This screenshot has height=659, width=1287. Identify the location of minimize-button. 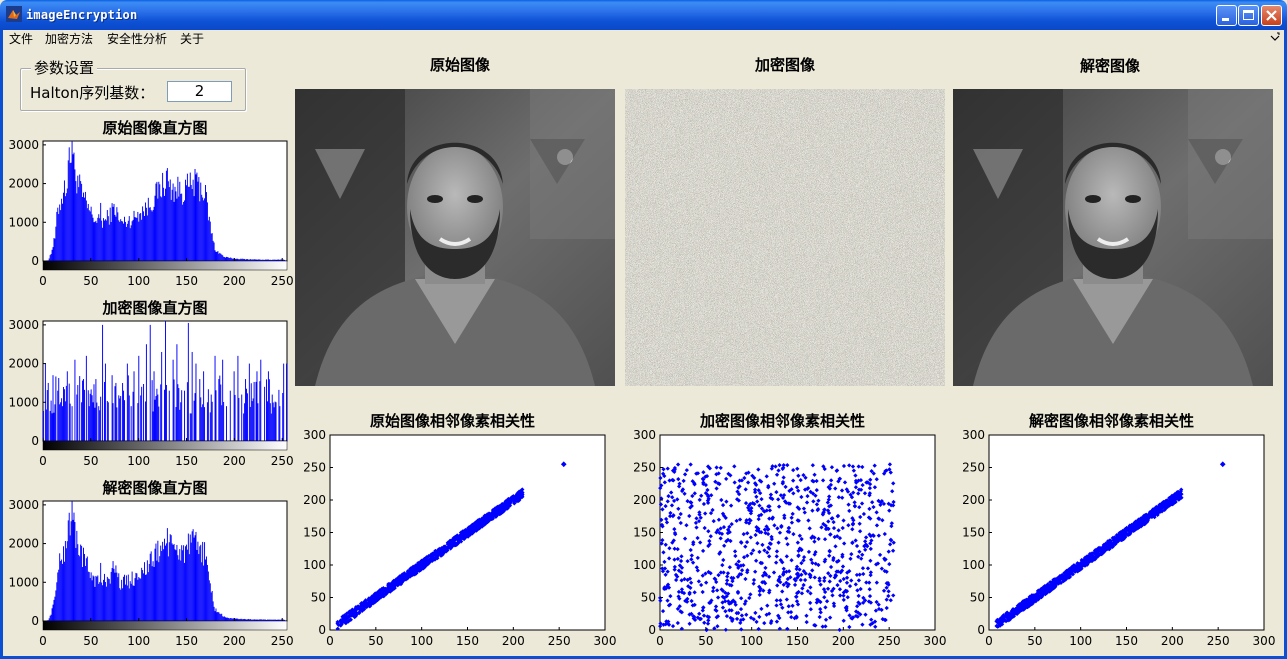
(1226, 15).